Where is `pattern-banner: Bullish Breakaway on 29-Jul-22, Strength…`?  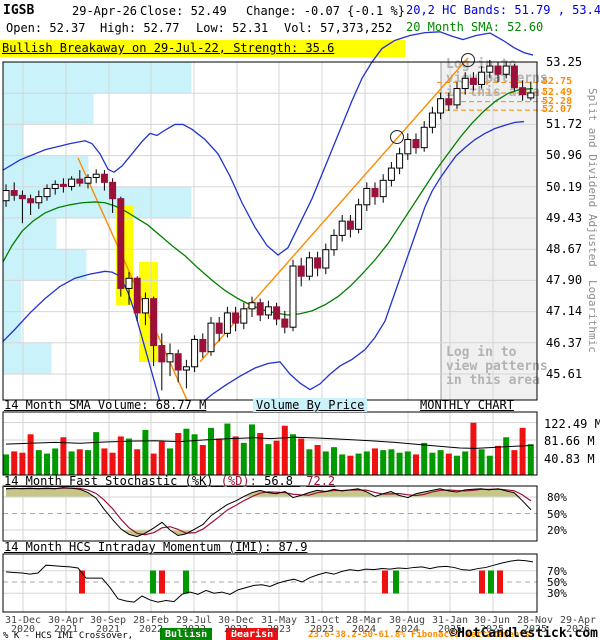 pattern-banner: Bullish Breakaway on 29-Jul-22, Strength… is located at coordinates (202, 48).